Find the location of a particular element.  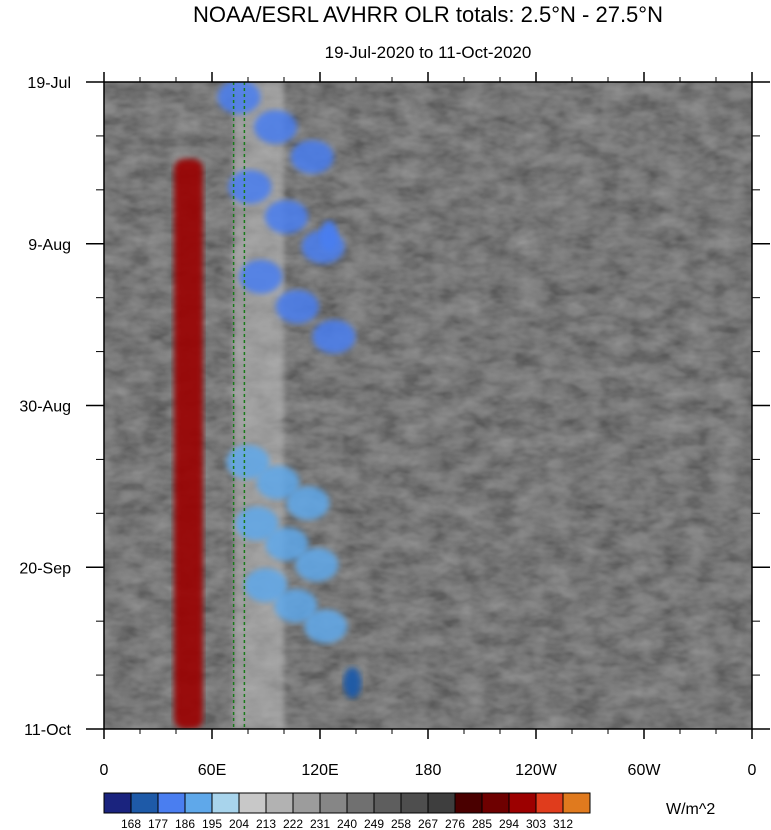

colorbar-label-9: 249 is located at coordinates (374, 823).